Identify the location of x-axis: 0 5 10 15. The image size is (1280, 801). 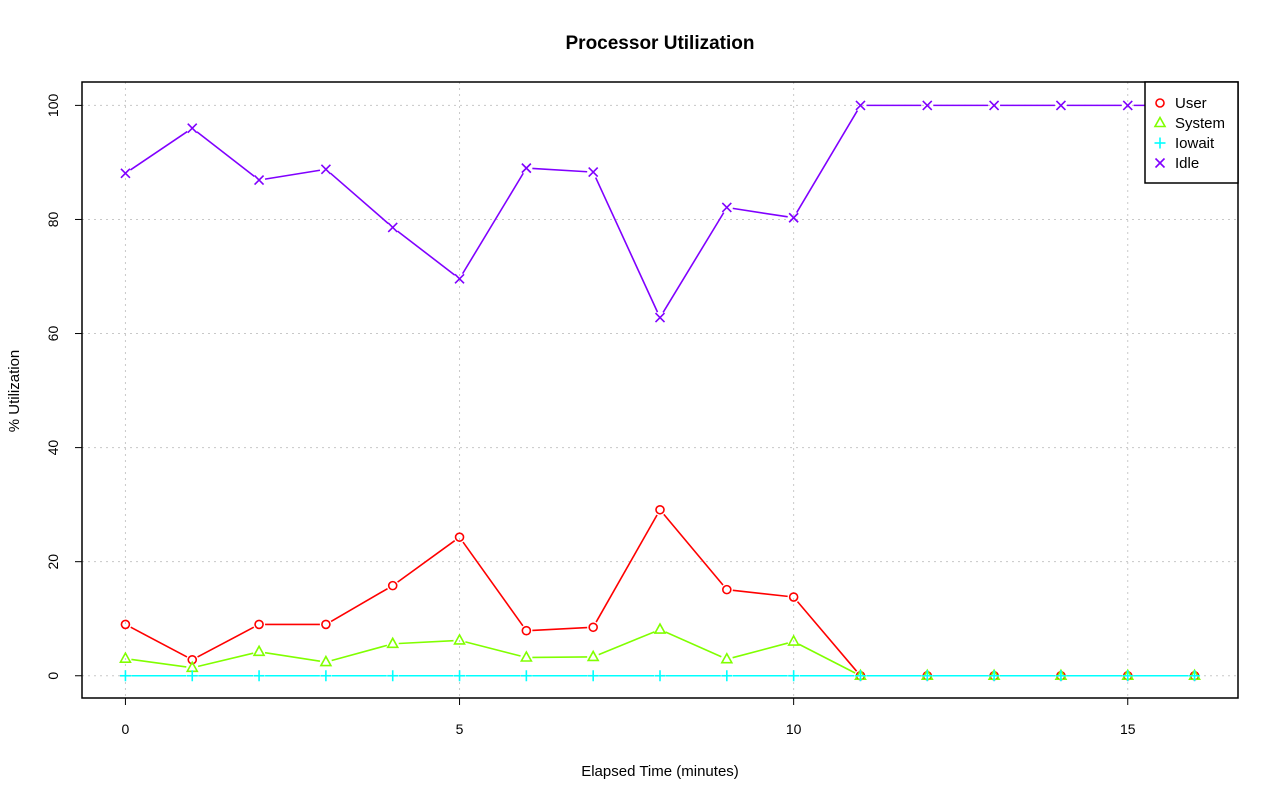
(629, 717).